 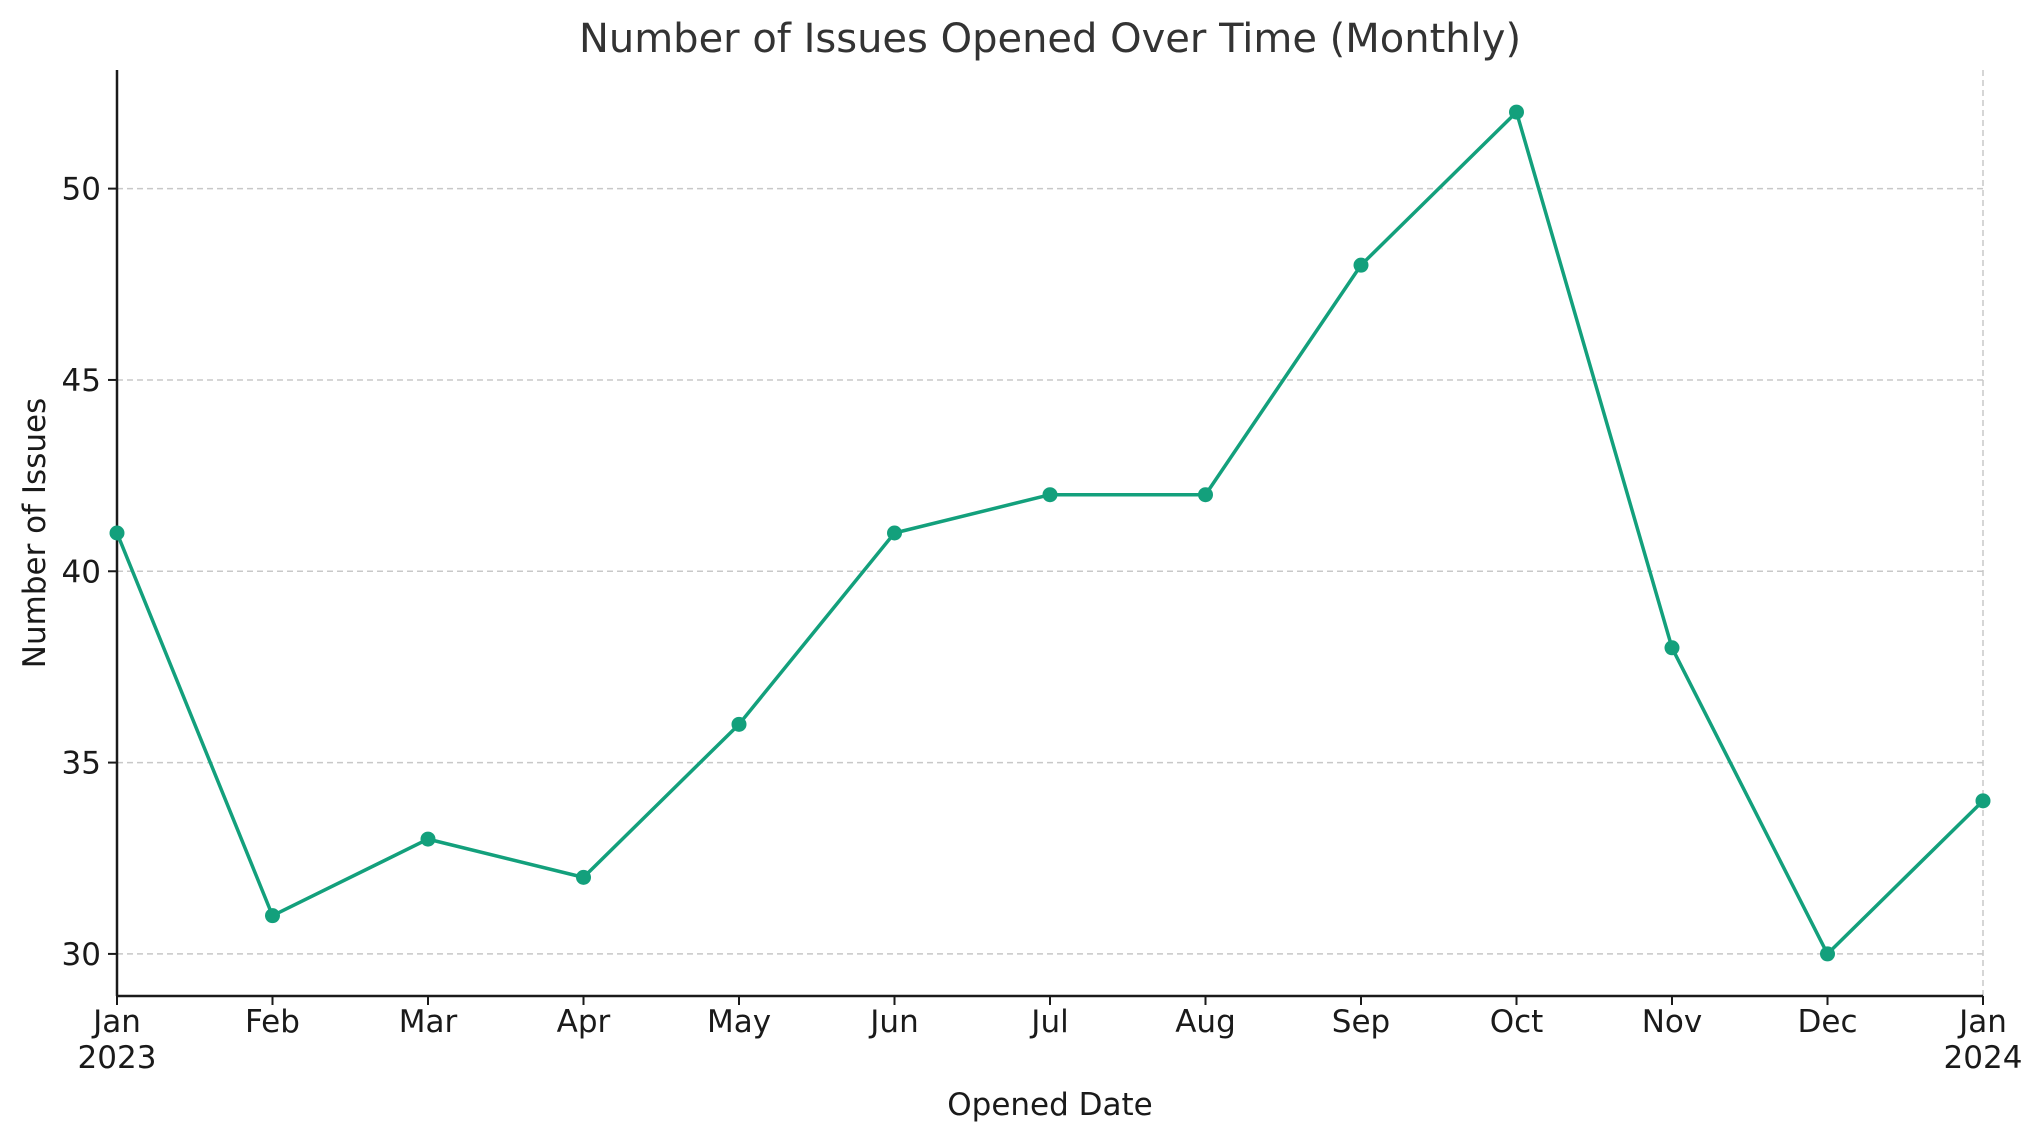 What do you see at coordinates (117, 1058) in the screenshot?
I see `x-tick-year-label: 2023` at bounding box center [117, 1058].